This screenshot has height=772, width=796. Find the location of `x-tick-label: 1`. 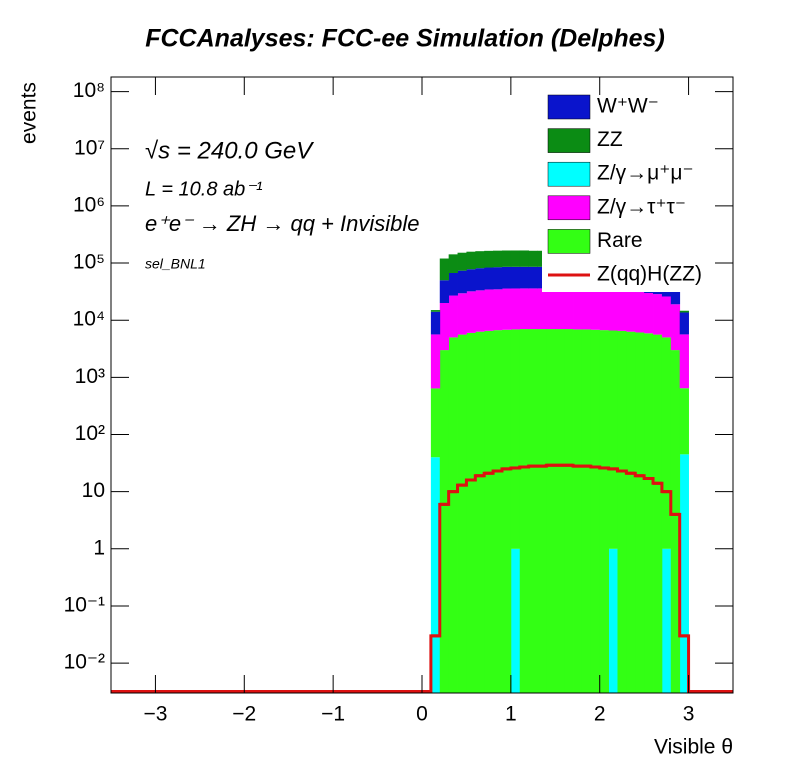

x-tick-label: 1 is located at coordinates (511, 714).